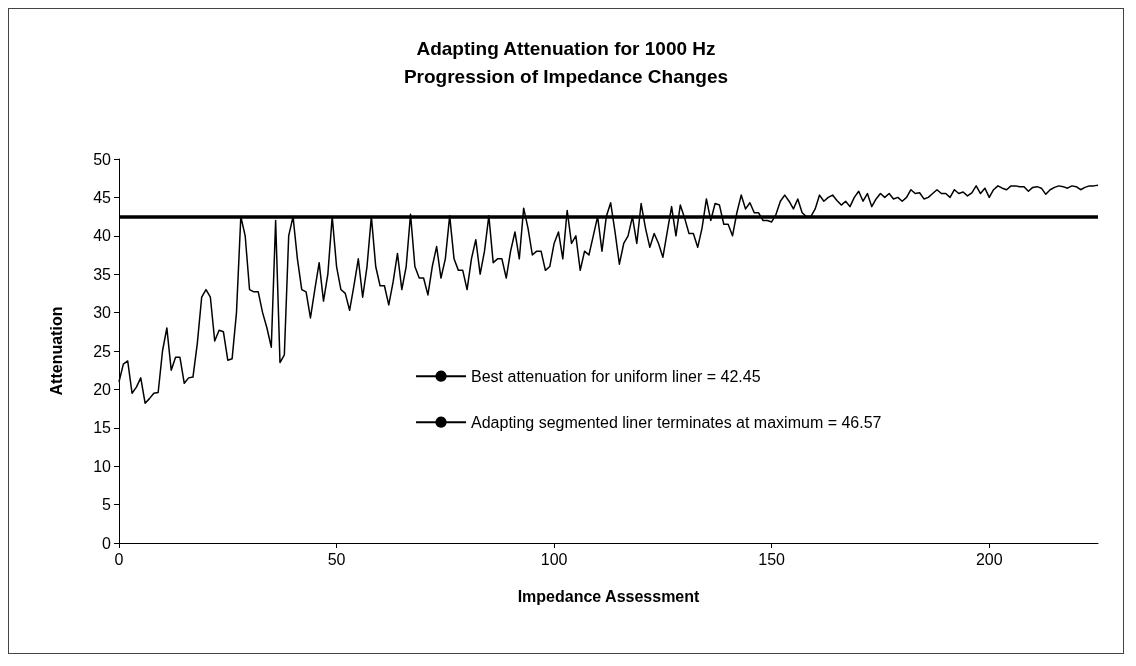 The image size is (1136, 666). What do you see at coordinates (119, 559) in the screenshot?
I see `x-tick-label: 0` at bounding box center [119, 559].